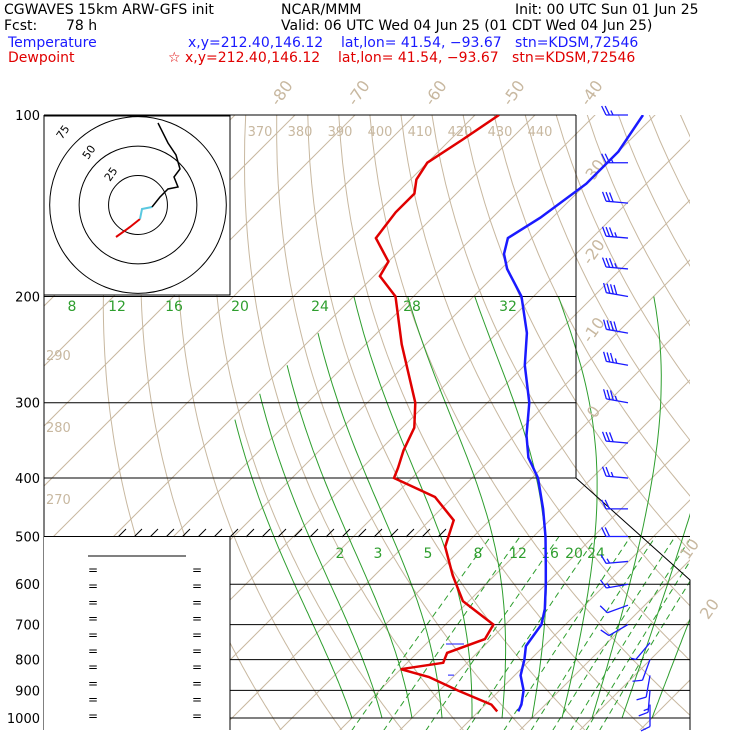 This screenshot has width=740, height=740. What do you see at coordinates (23, 719) in the screenshot?
I see `pressure-tick-label: 1000` at bounding box center [23, 719].